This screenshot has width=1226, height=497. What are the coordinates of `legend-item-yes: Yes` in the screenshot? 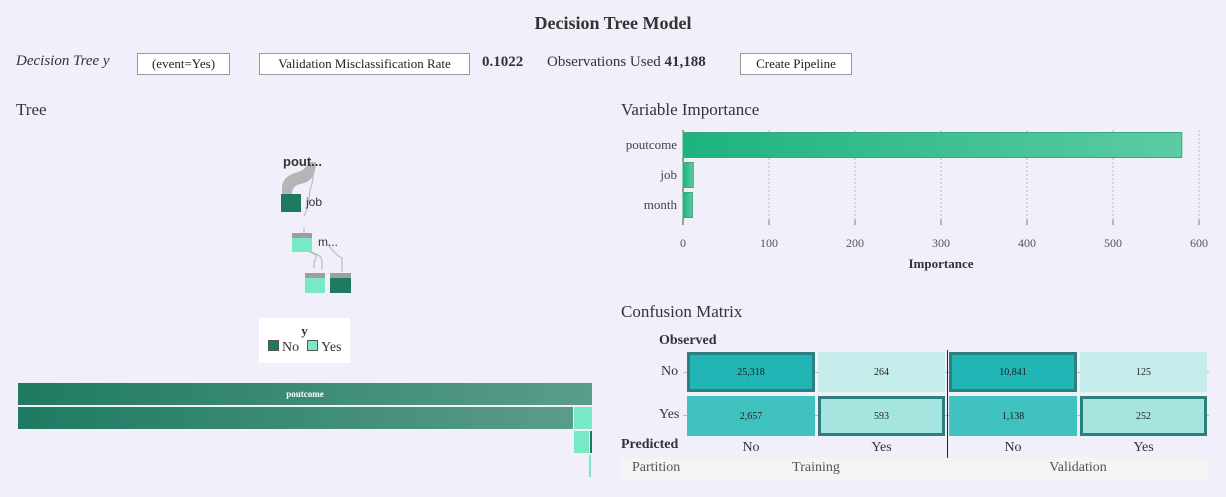 It's located at (324, 348).